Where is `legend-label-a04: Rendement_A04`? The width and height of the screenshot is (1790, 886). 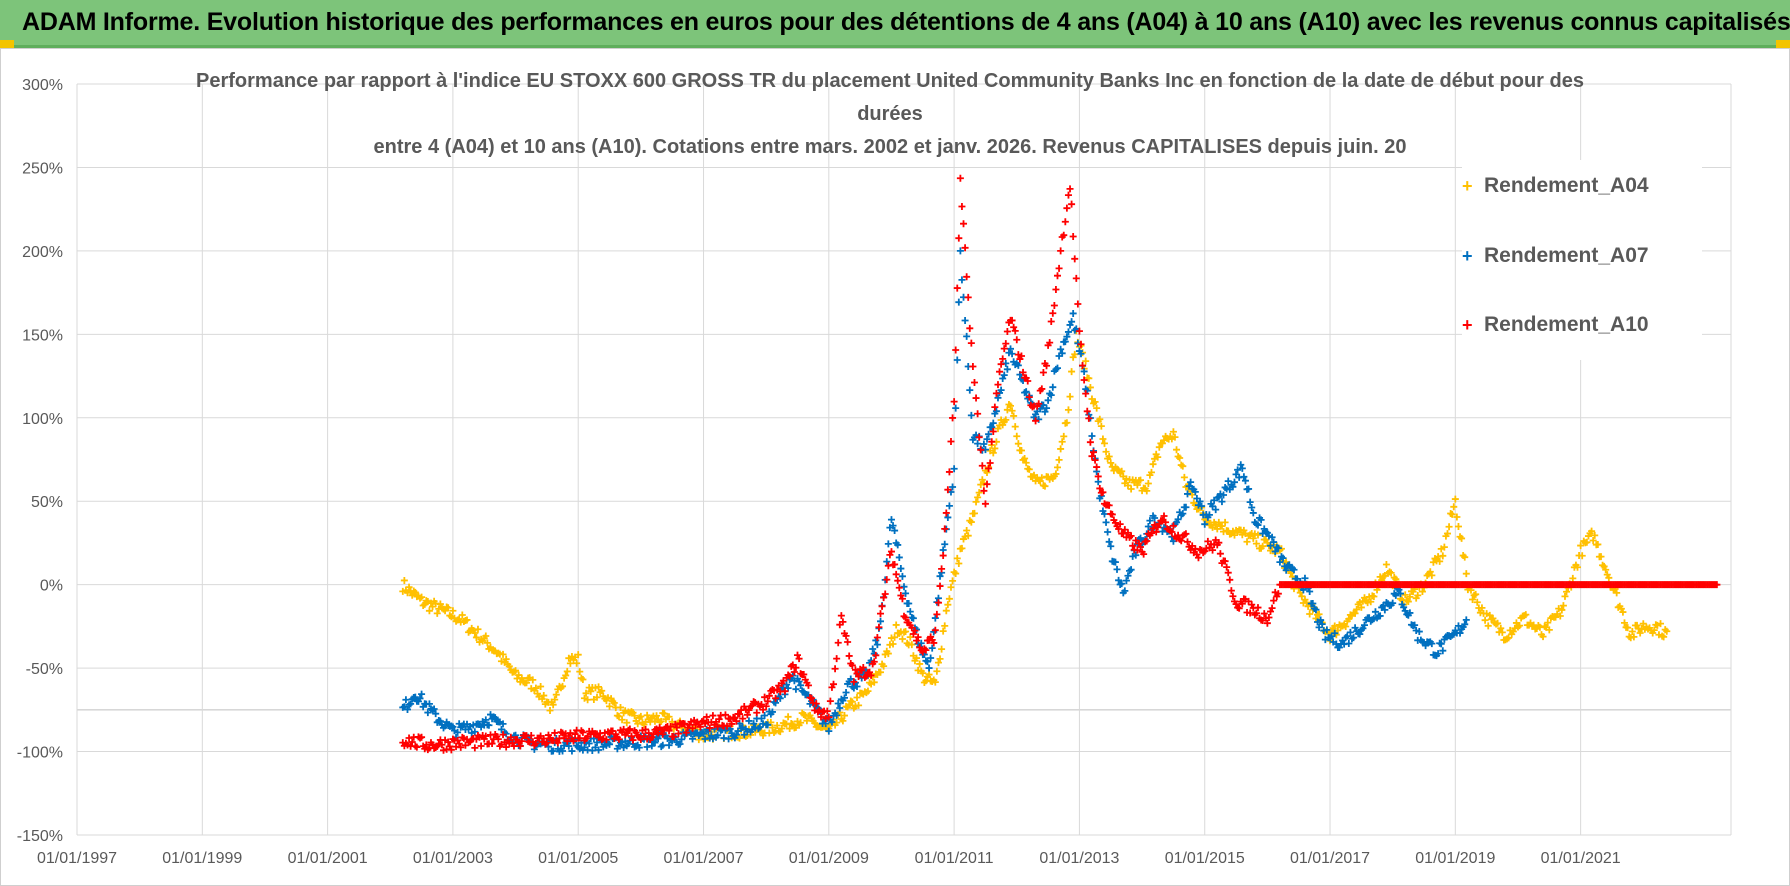 legend-label-a04: Rendement_A04 is located at coordinates (1566, 185).